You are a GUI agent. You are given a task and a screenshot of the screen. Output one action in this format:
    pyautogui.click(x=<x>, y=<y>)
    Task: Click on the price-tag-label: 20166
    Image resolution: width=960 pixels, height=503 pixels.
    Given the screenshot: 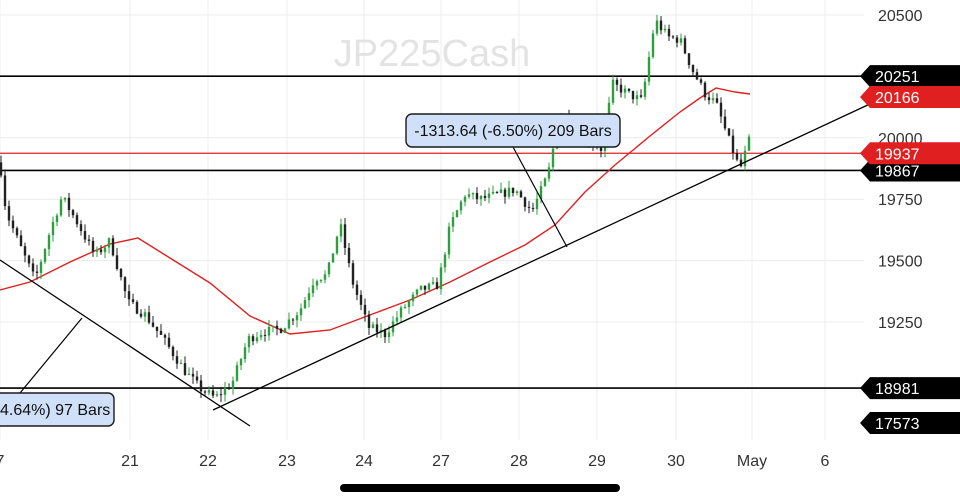 What is the action you would take?
    pyautogui.click(x=897, y=98)
    